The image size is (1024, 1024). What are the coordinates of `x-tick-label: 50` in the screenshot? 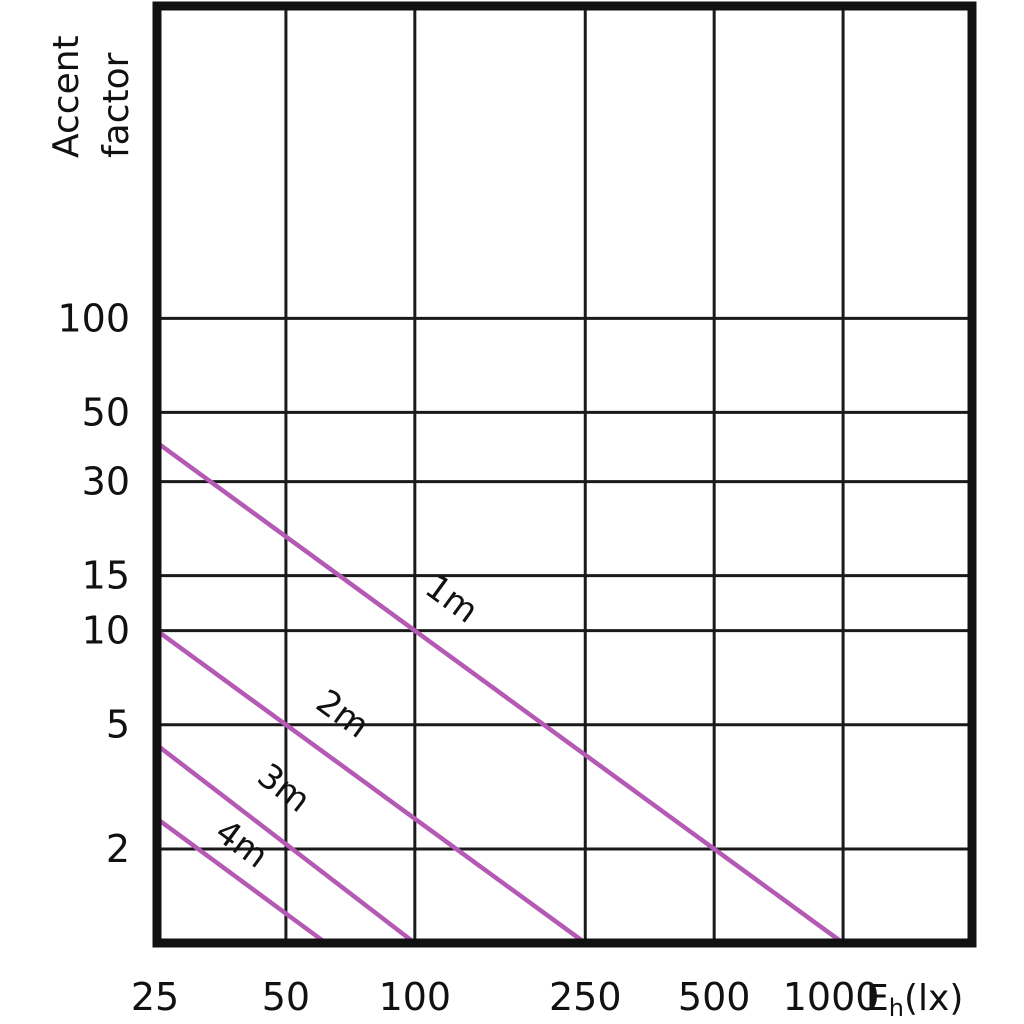 It's located at (286, 997).